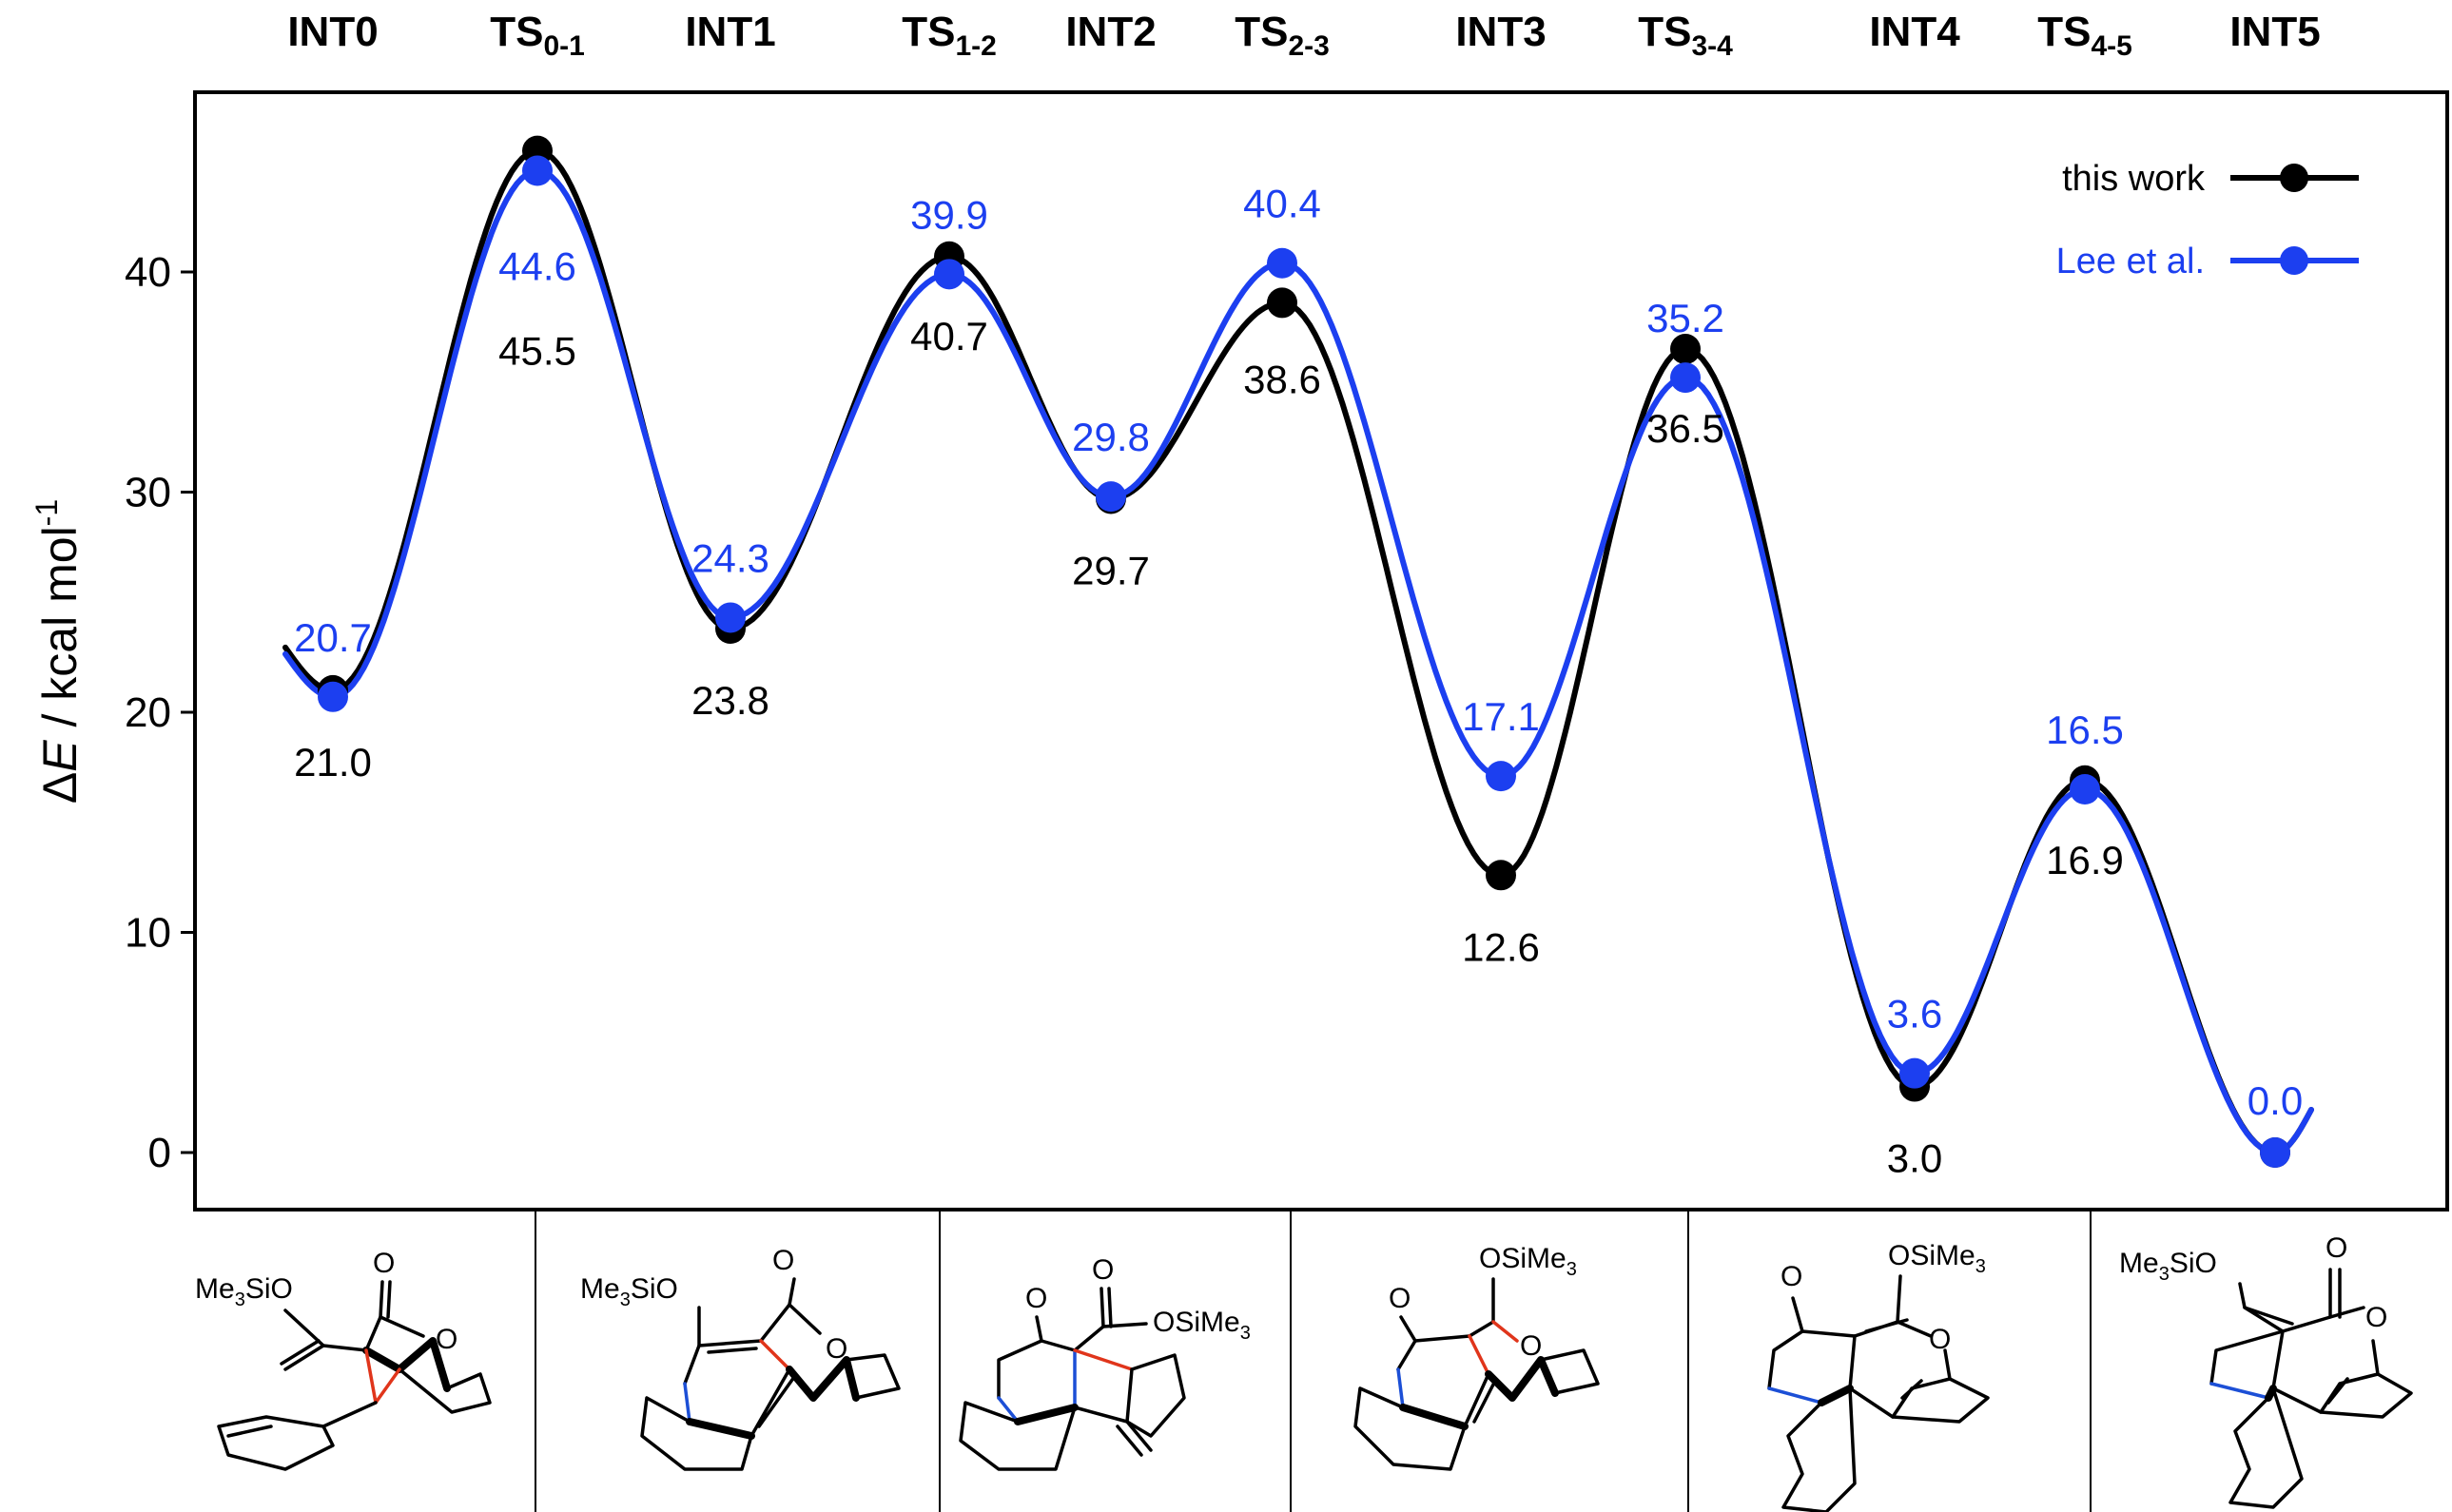 The height and width of the screenshot is (1512, 2452). What do you see at coordinates (2275, 1101) in the screenshot?
I see `value-label-lee: 0.0` at bounding box center [2275, 1101].